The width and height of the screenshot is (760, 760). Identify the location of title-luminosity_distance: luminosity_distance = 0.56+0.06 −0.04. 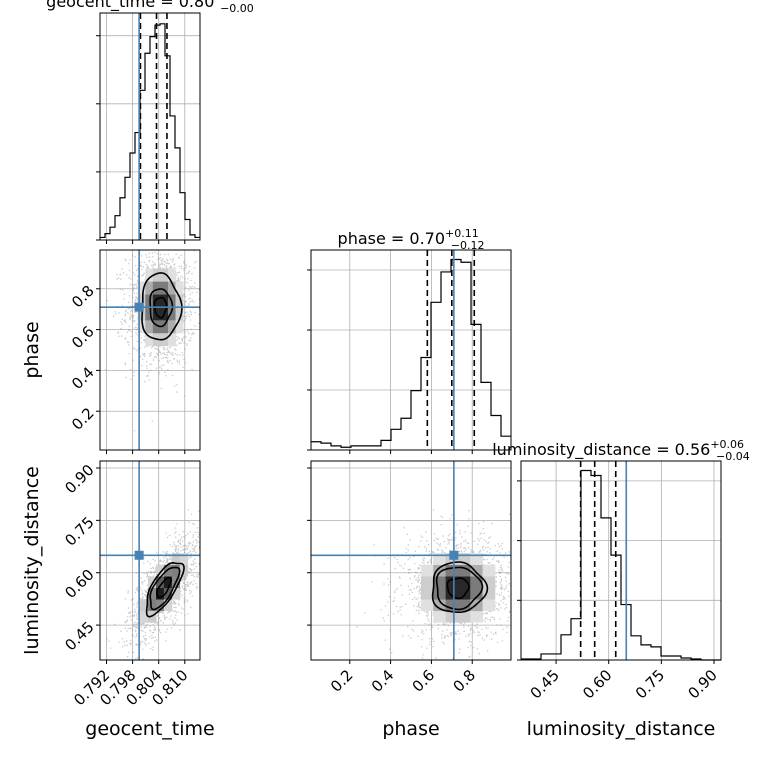
(621, 450).